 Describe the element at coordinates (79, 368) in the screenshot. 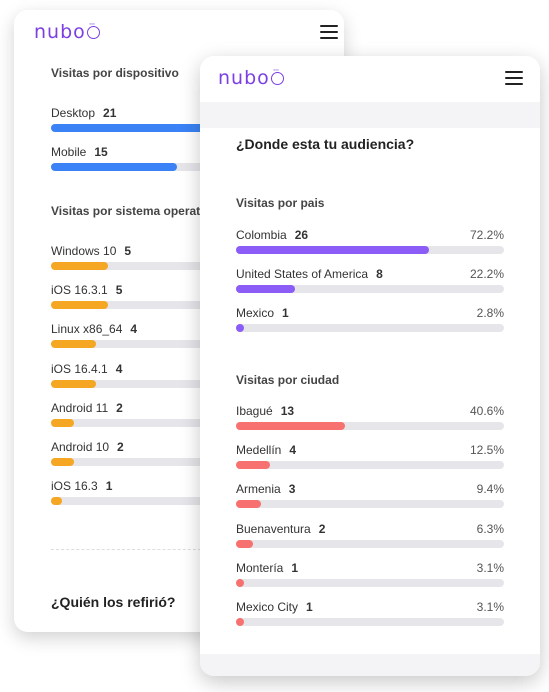

I see `item-name: iOS 16.4.1` at that location.